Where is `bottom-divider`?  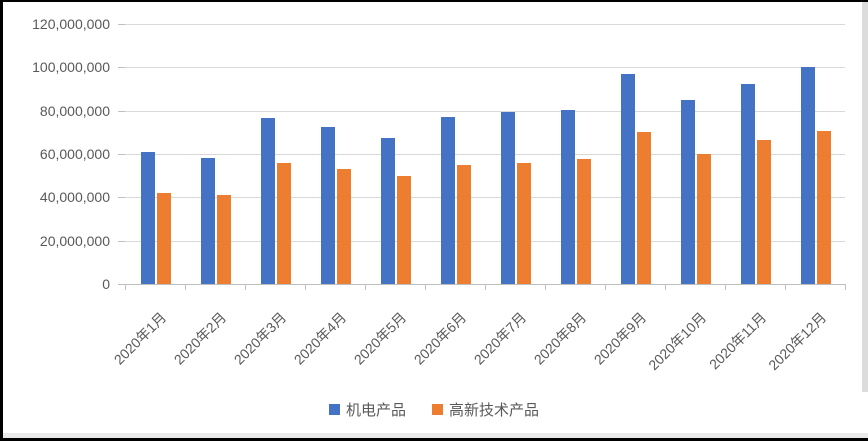 bottom-divider is located at coordinates (434, 435).